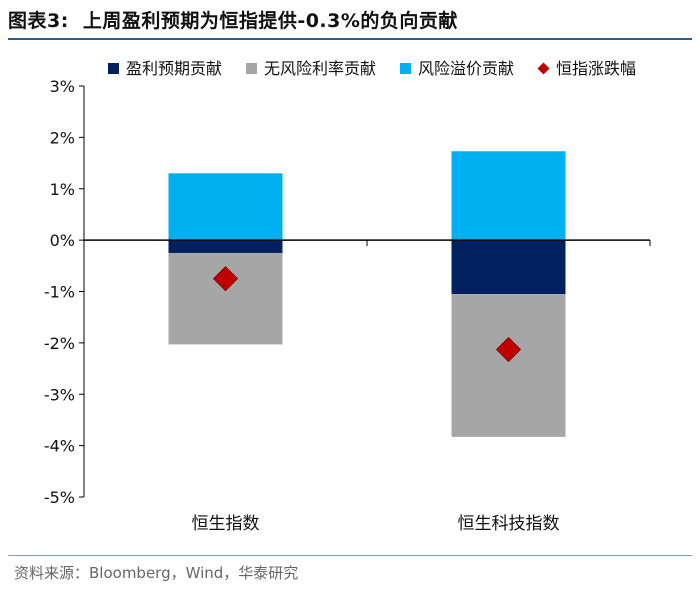 The image size is (700, 589). I want to click on figure-number: 图表3:, so click(38, 21).